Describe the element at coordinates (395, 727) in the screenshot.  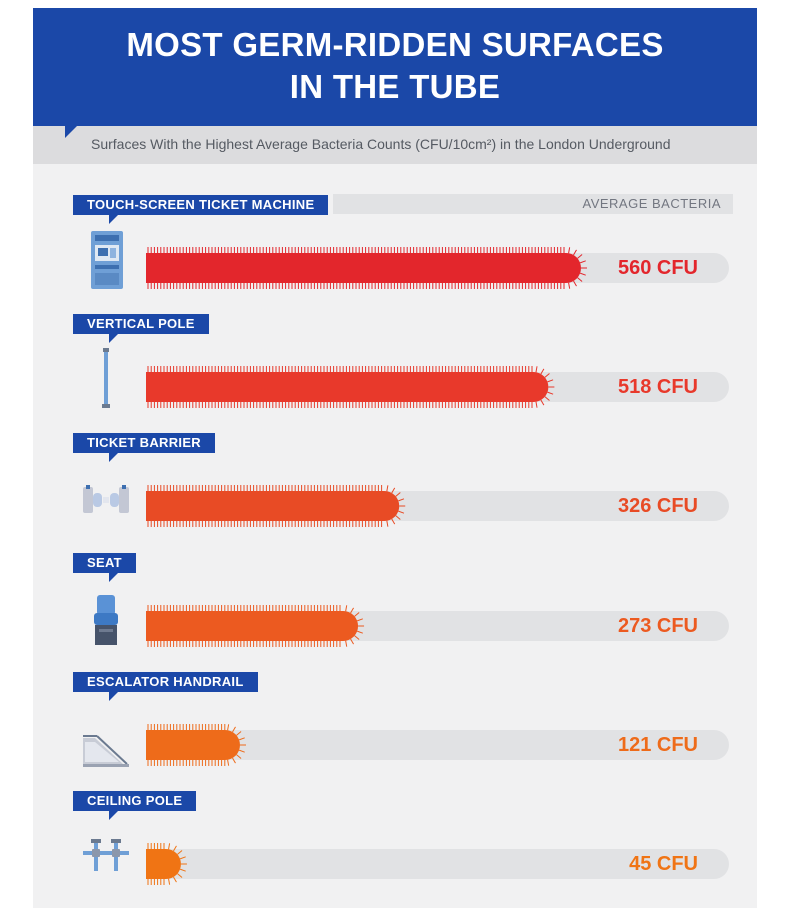
I see `bar-row: ESCALATOR HANDRAIL 121 CFU` at that location.